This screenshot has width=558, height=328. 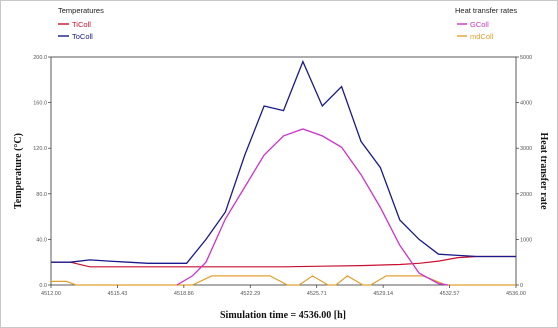 What do you see at coordinates (450, 294) in the screenshot?
I see `x-tick-label: 4532.57` at bounding box center [450, 294].